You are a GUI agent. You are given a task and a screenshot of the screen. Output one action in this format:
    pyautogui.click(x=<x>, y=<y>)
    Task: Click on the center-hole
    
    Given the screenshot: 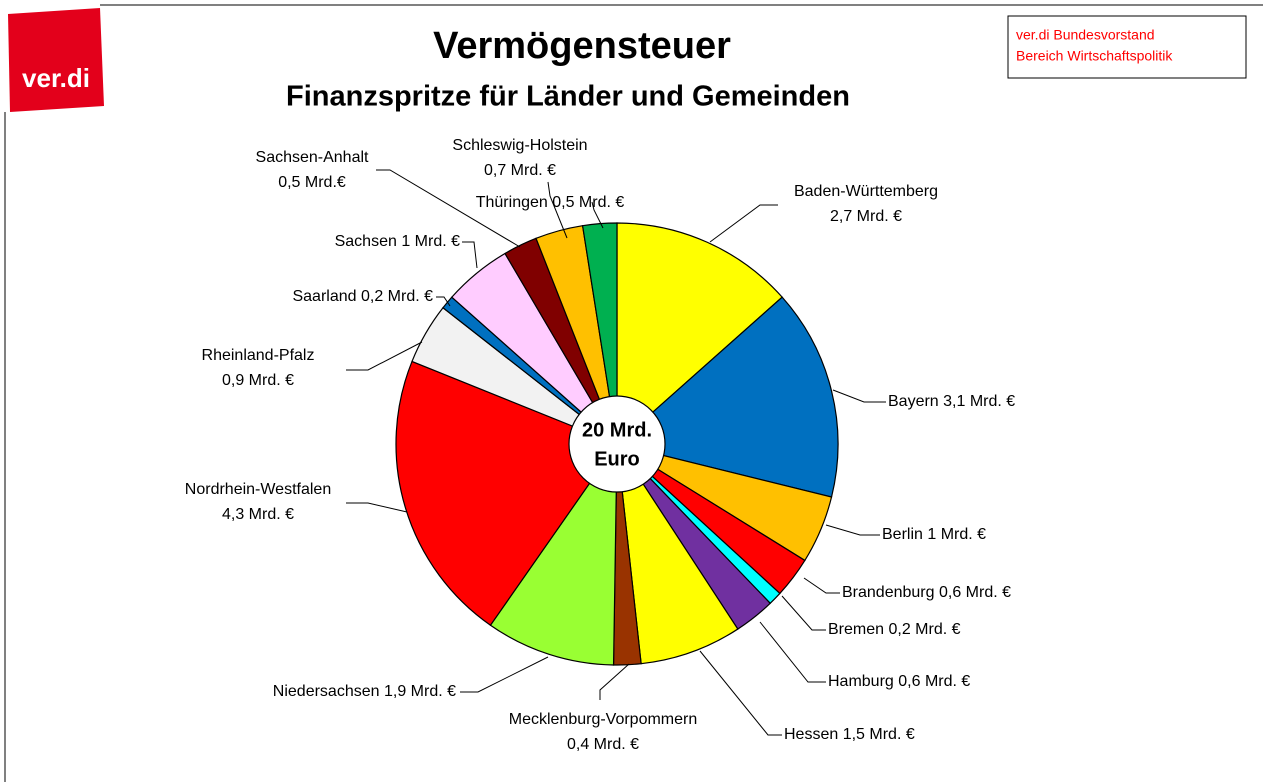 What is the action you would take?
    pyautogui.click(x=617, y=444)
    